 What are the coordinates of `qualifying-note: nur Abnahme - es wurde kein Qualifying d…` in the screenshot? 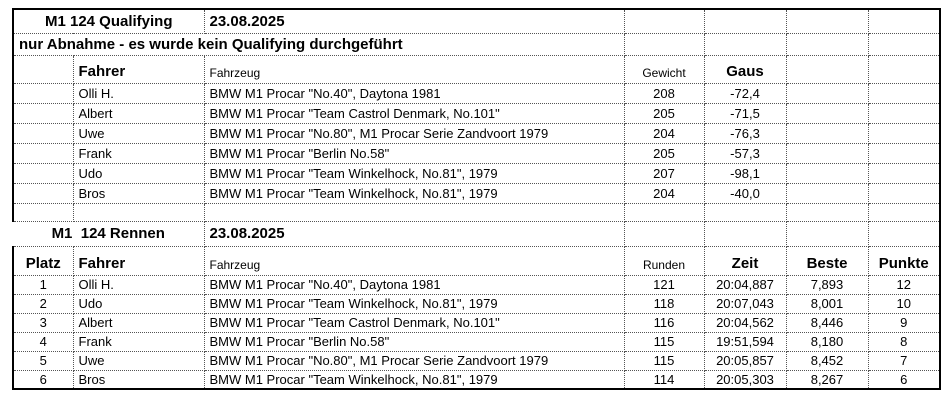 It's located at (318, 44).